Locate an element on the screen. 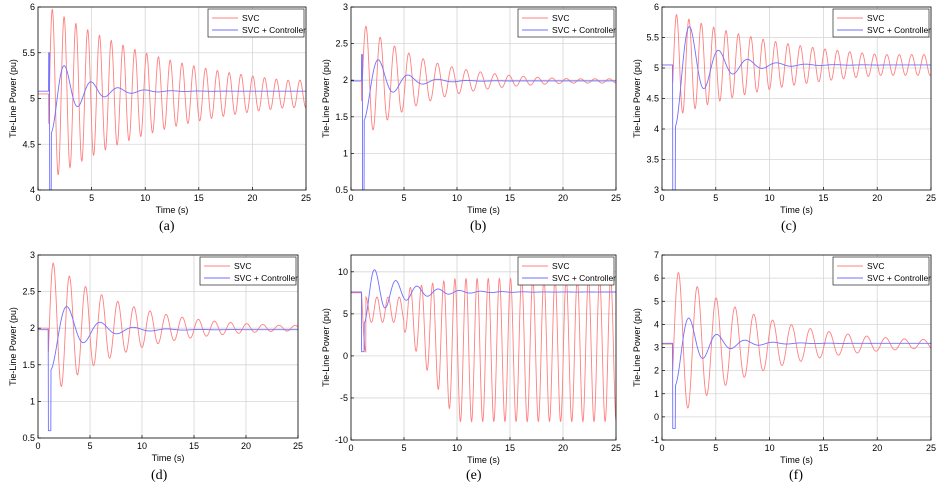 The height and width of the screenshot is (487, 941). x-axis-label-f: Time (s) is located at coordinates (796, 460).